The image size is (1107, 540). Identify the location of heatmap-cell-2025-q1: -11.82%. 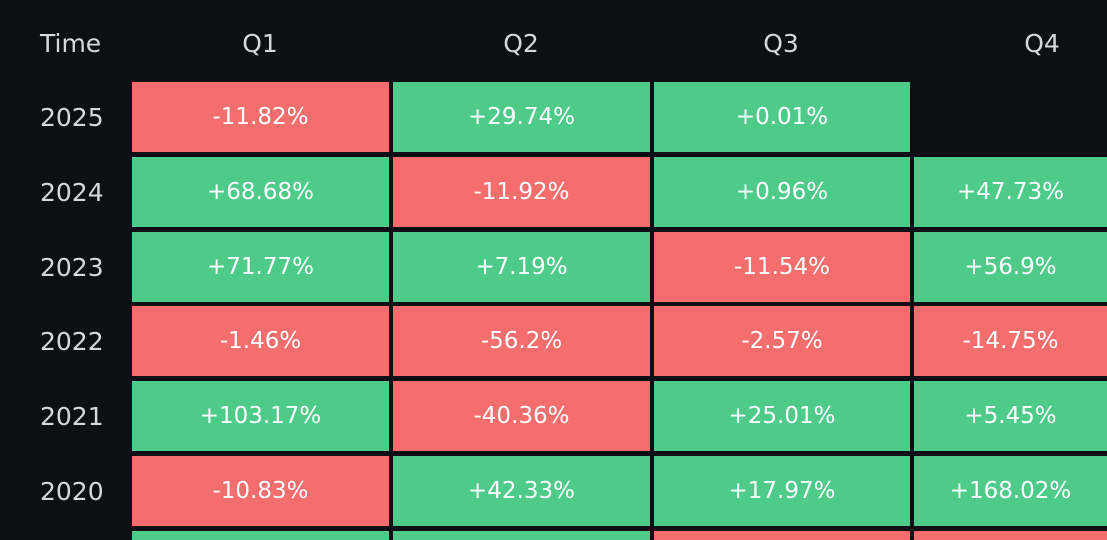
(260, 117).